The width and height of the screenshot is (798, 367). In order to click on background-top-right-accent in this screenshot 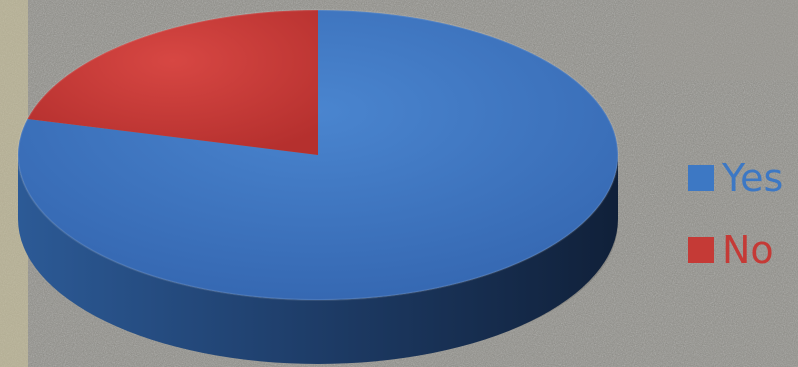, I will do `click(719, 40)`.